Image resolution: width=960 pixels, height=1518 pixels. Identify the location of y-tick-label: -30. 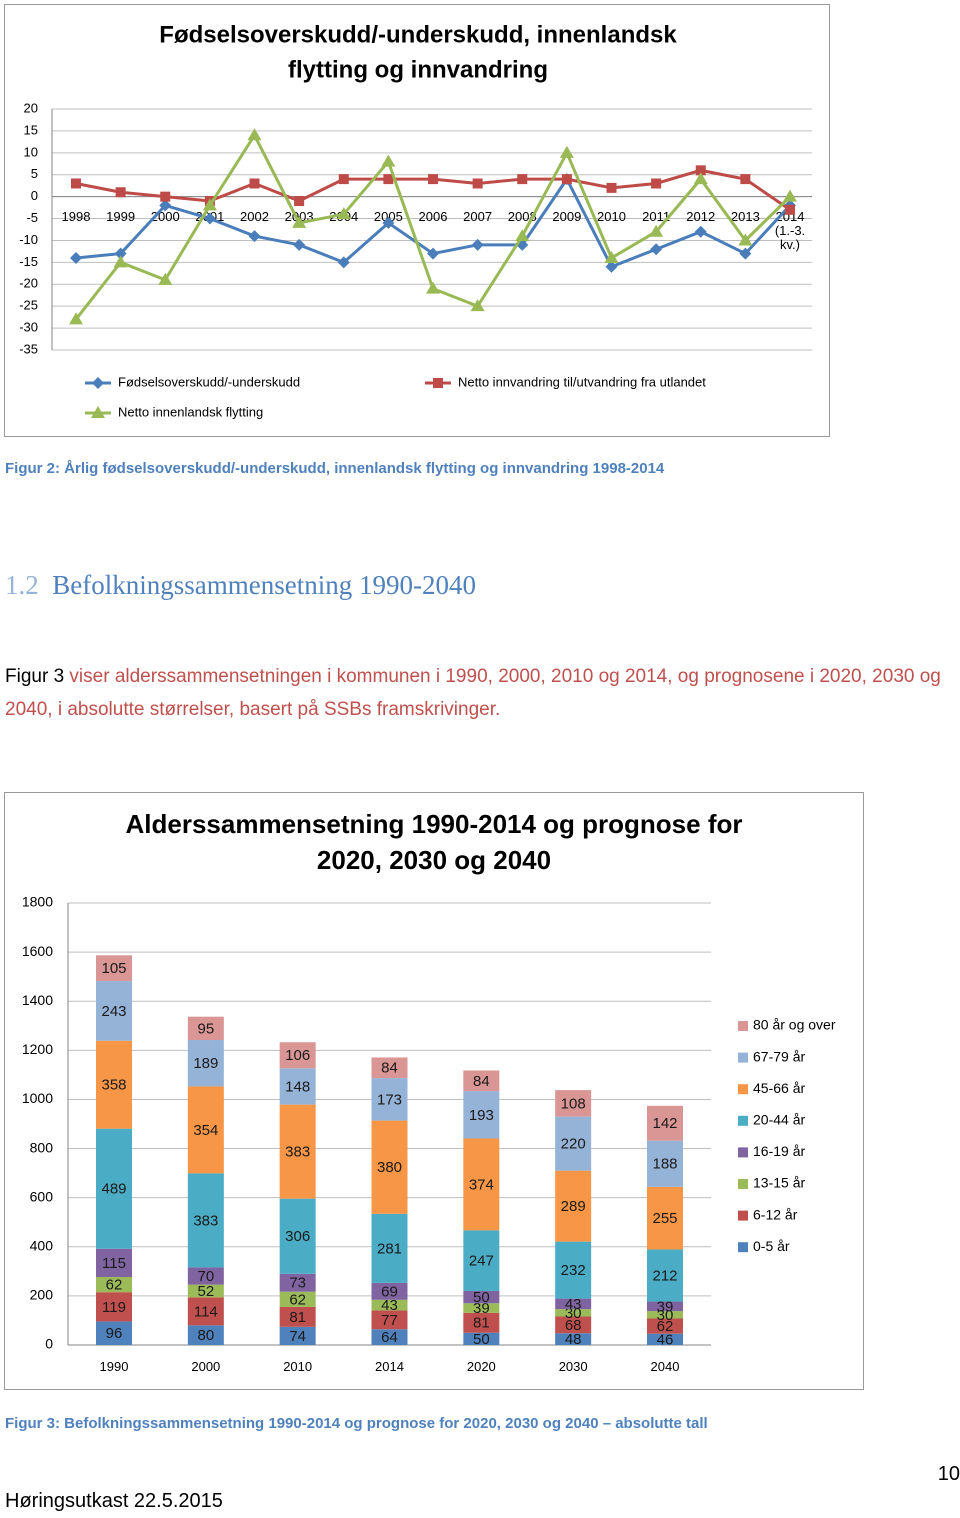
(28, 327).